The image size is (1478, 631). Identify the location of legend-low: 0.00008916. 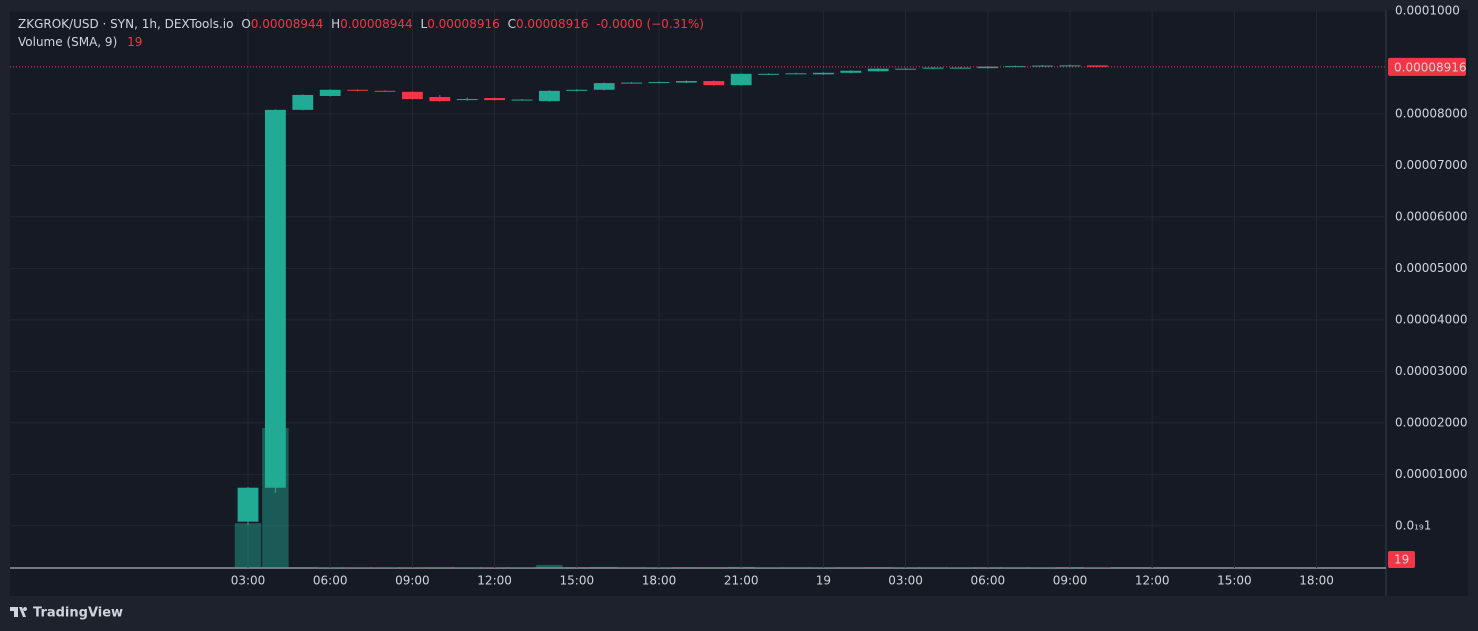
(463, 24).